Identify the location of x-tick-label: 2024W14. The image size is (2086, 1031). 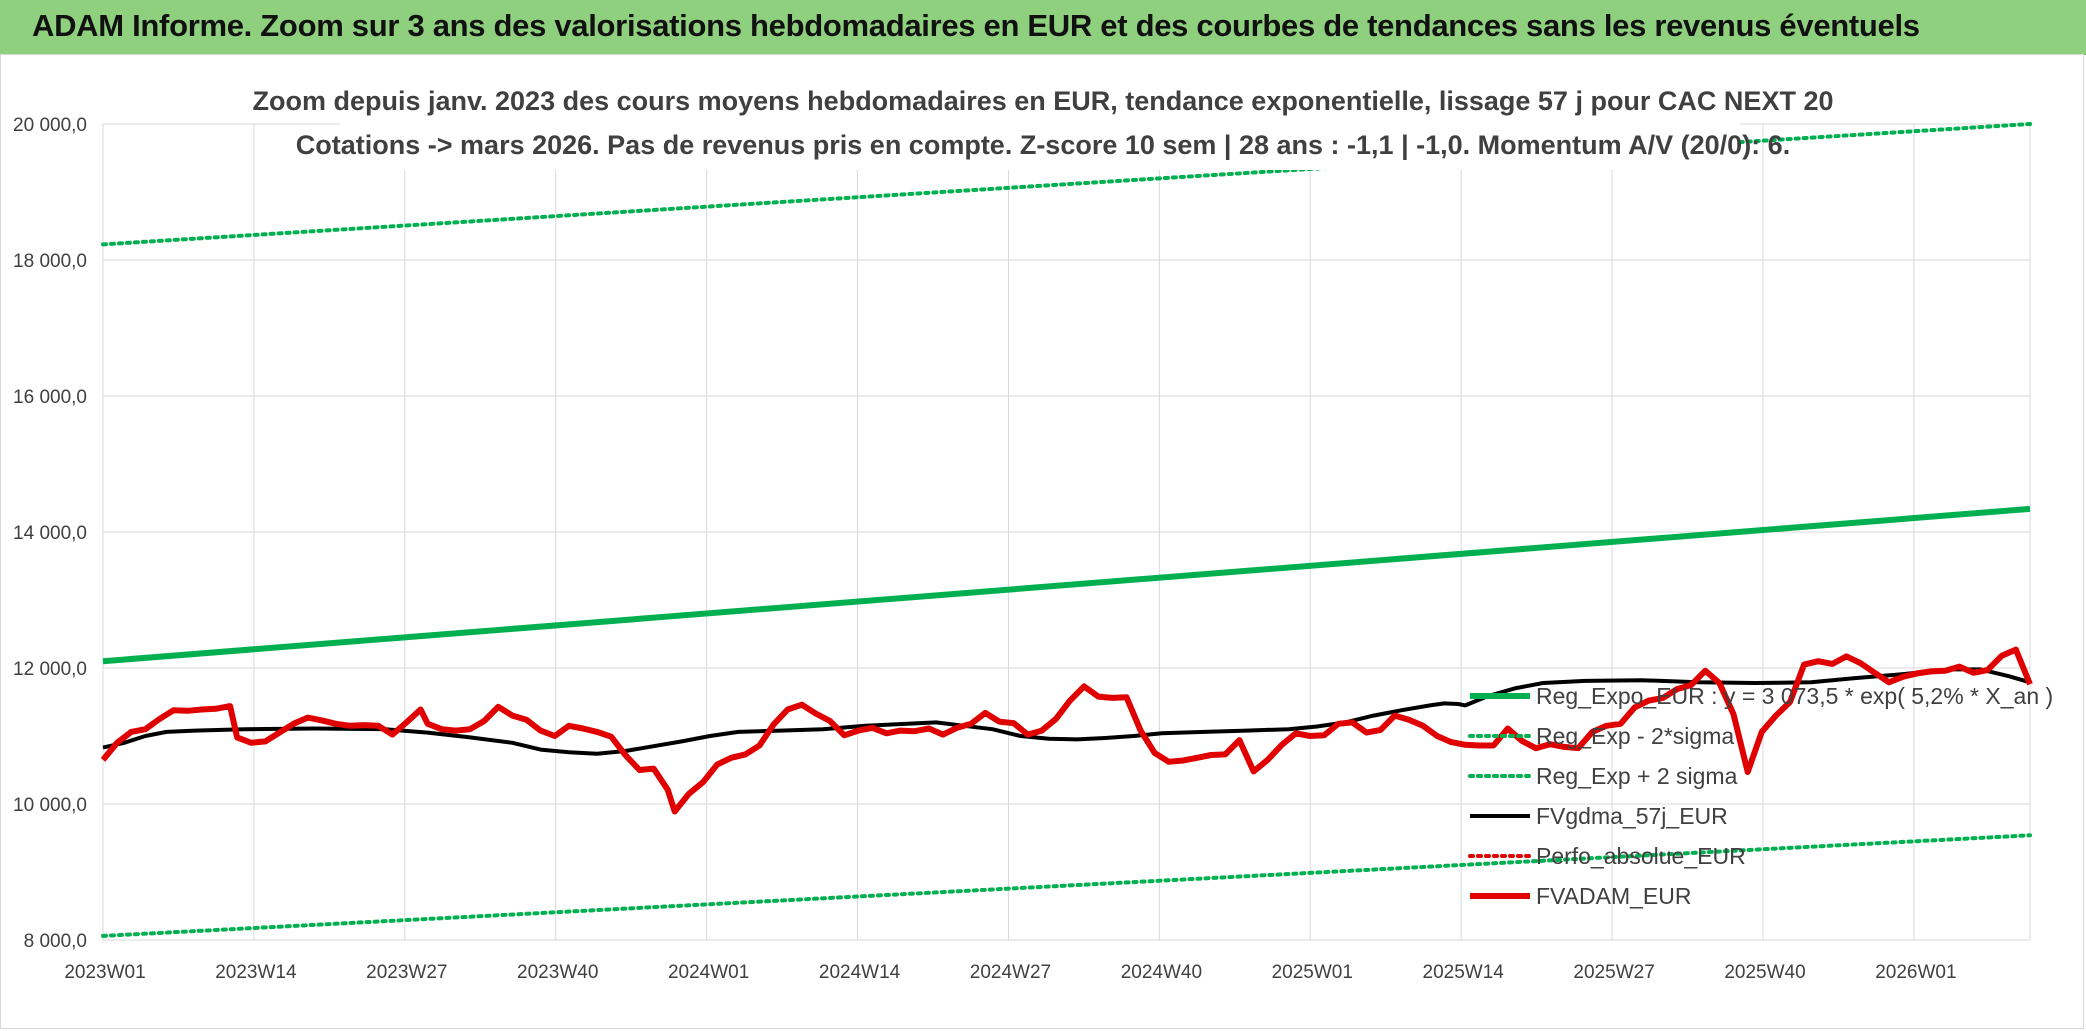
(860, 972).